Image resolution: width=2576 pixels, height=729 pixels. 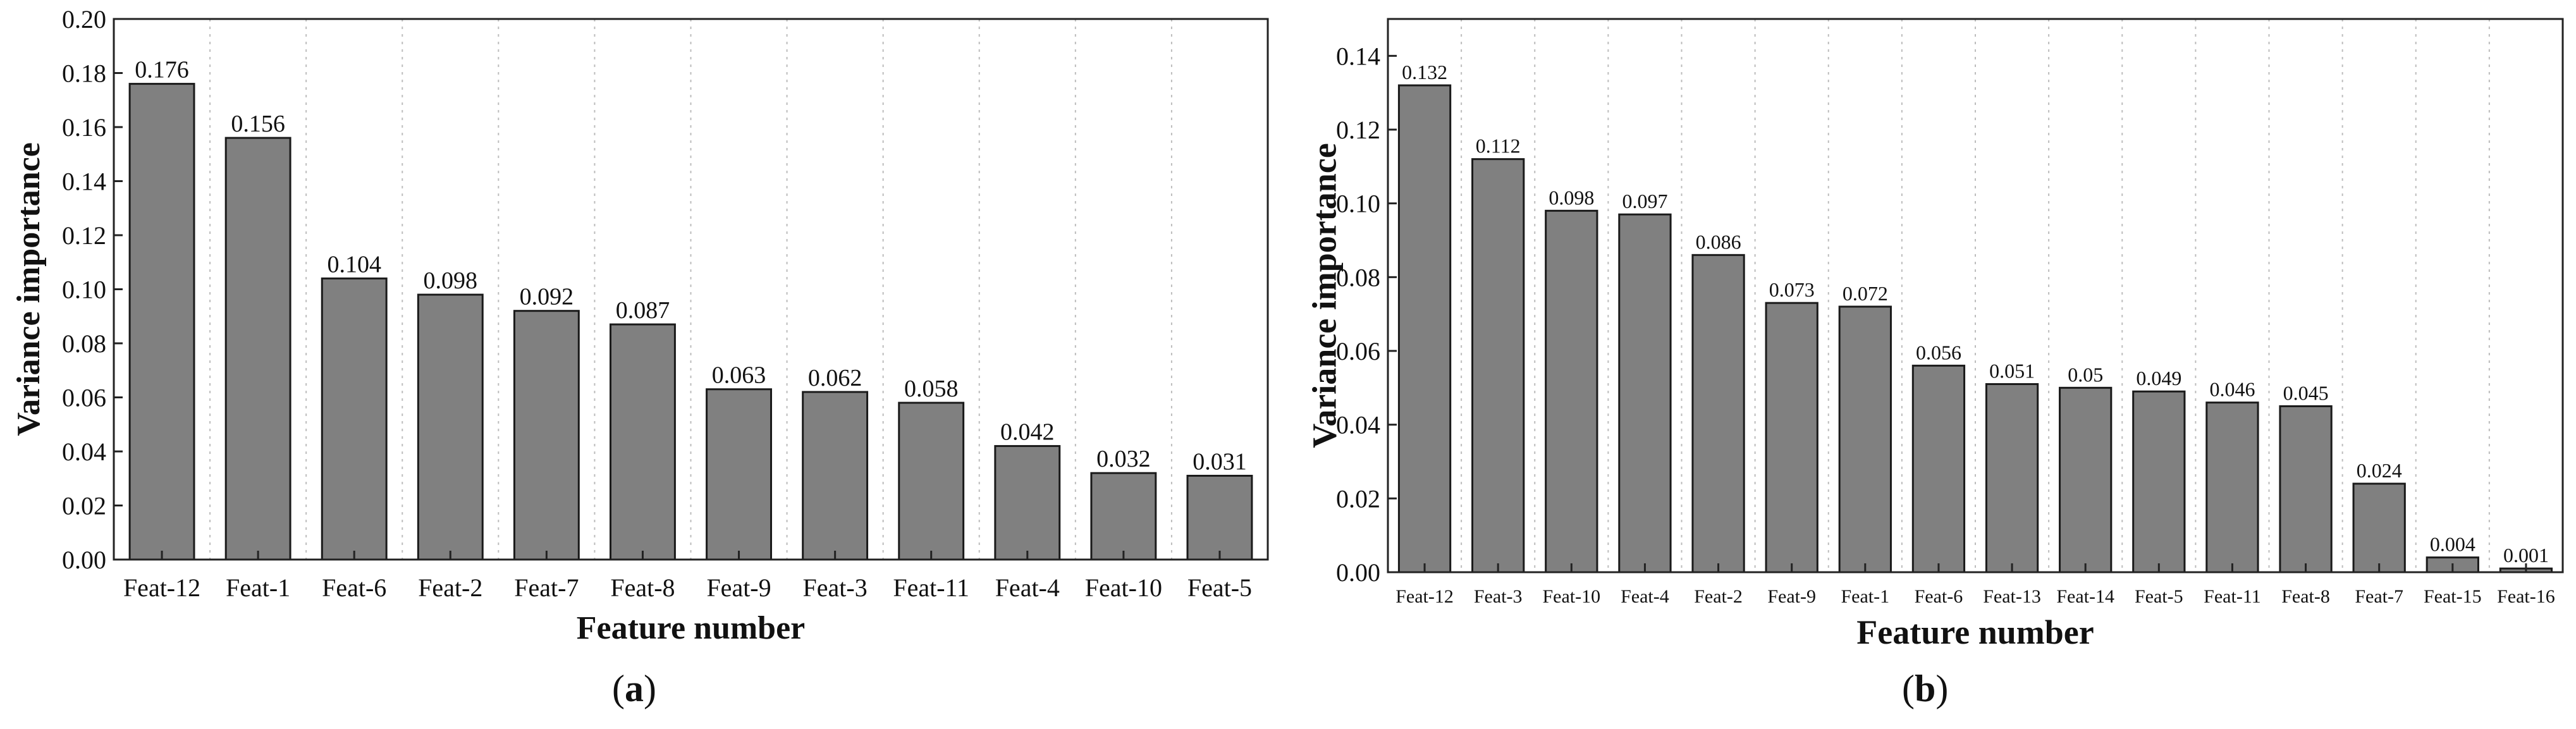 What do you see at coordinates (1358, 498) in the screenshot?
I see `y-tick-label-b: 0.02` at bounding box center [1358, 498].